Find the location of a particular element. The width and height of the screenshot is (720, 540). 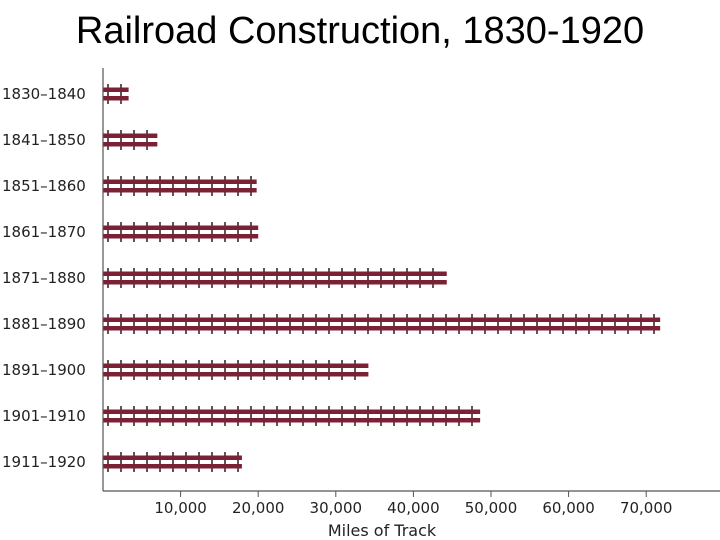

chart-title: Railroad Construction, 1830-1920 is located at coordinates (360, 31).